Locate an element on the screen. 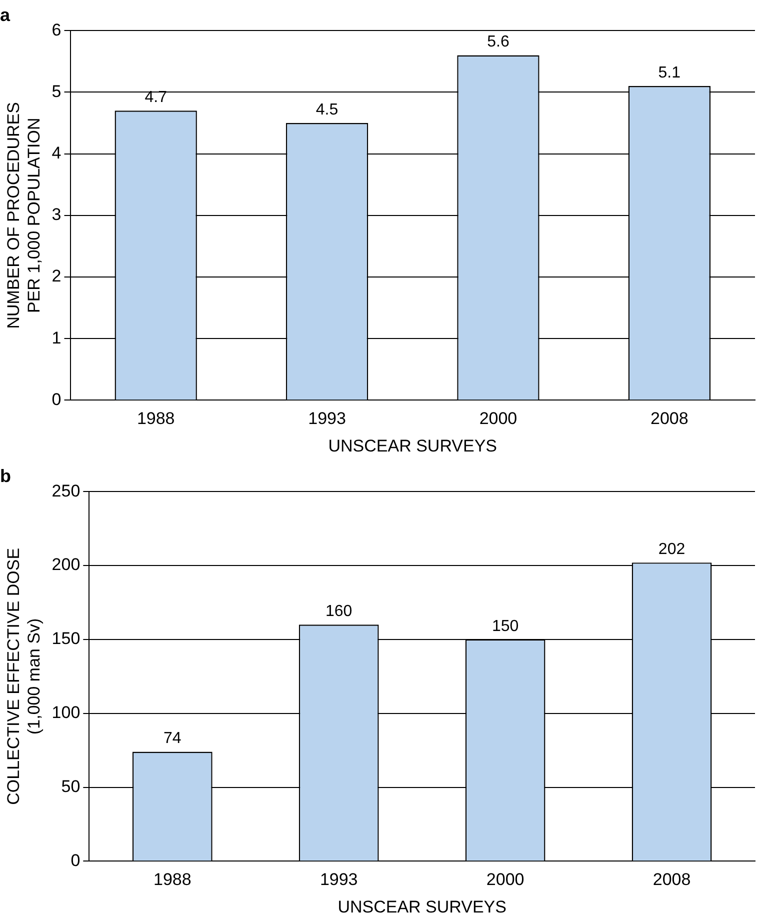 The image size is (765, 923). y-tick-label: 5 is located at coordinates (57, 91).